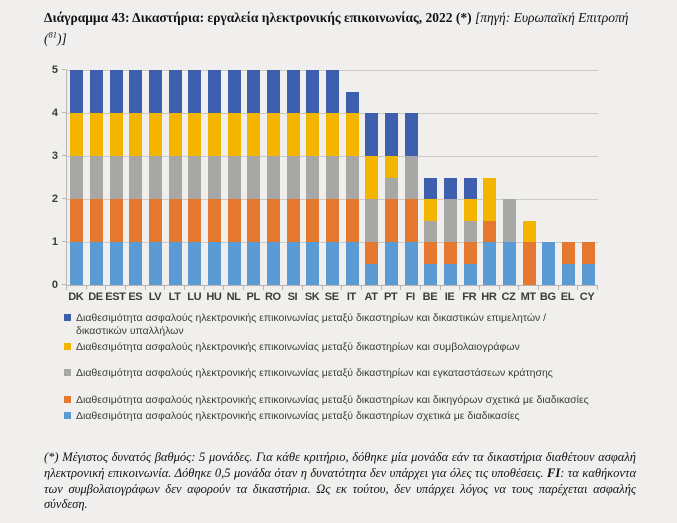 This screenshot has width=677, height=523. Describe the element at coordinates (233, 297) in the screenshot. I see `x-axis-label-NL: NL` at that location.